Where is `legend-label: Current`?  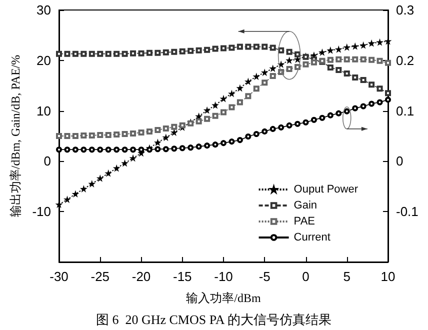 legend-label: Current is located at coordinates (312, 238).